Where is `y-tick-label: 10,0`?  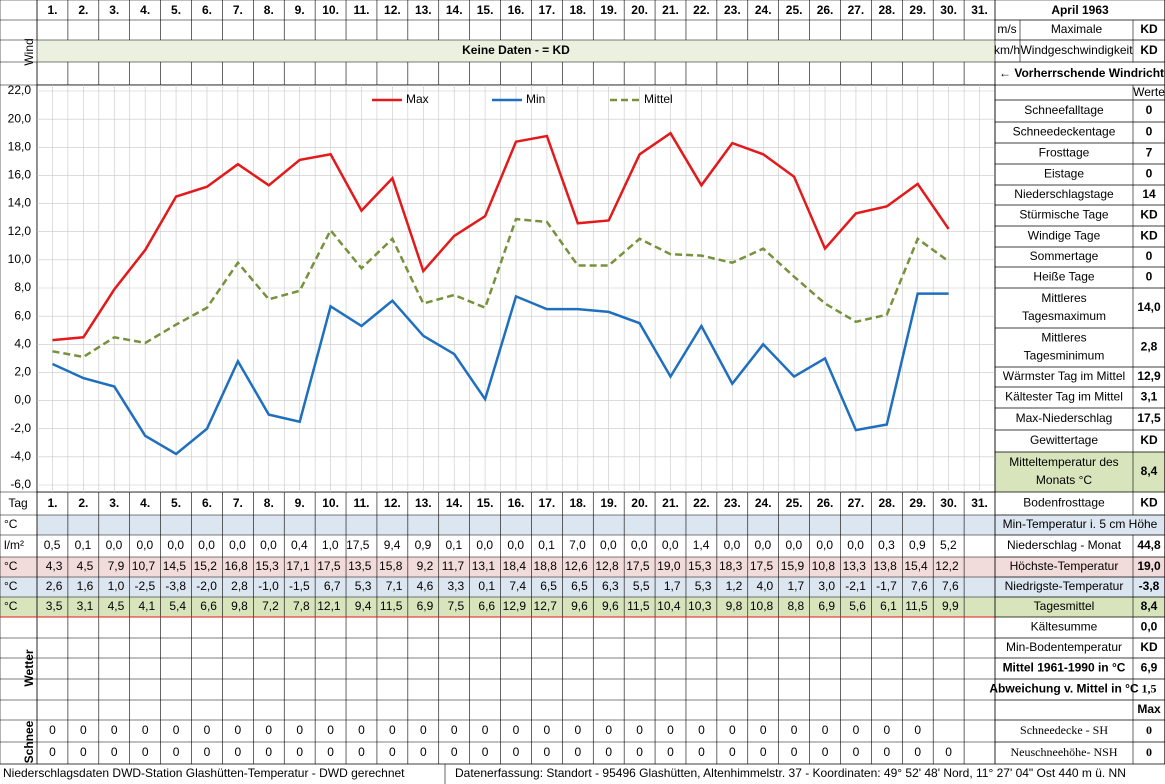
y-tick-label: 10,0 is located at coordinates (20, 259).